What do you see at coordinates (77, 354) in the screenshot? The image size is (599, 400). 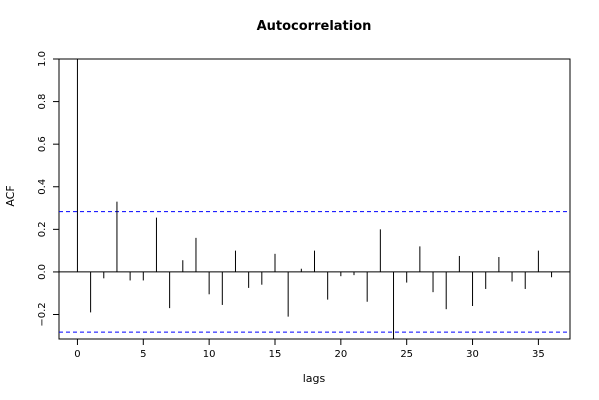 I see `x-tick-label-0: 0` at bounding box center [77, 354].